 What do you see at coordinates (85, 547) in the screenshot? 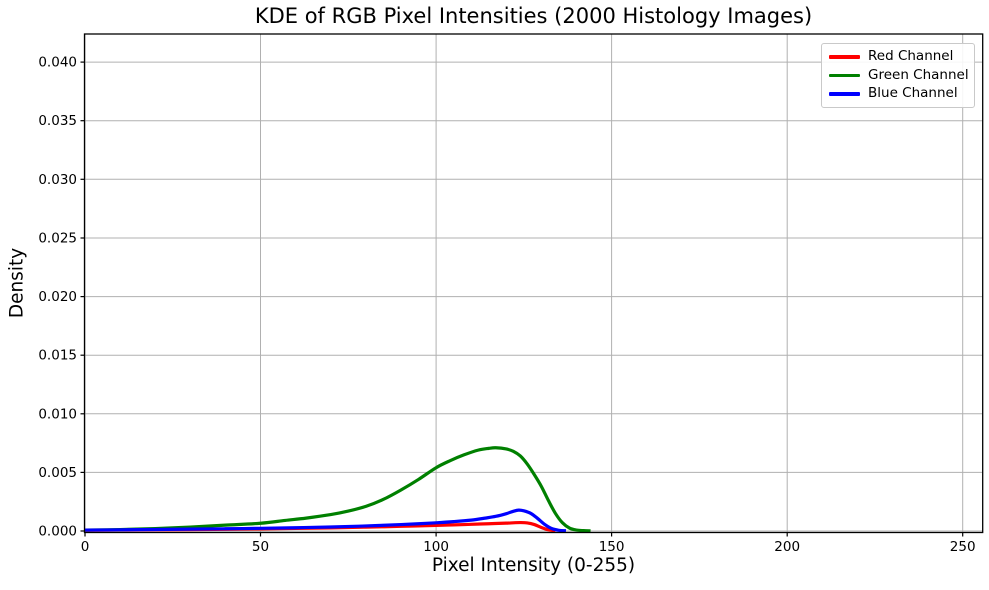
I see `x-tick-label: 0` at bounding box center [85, 547].